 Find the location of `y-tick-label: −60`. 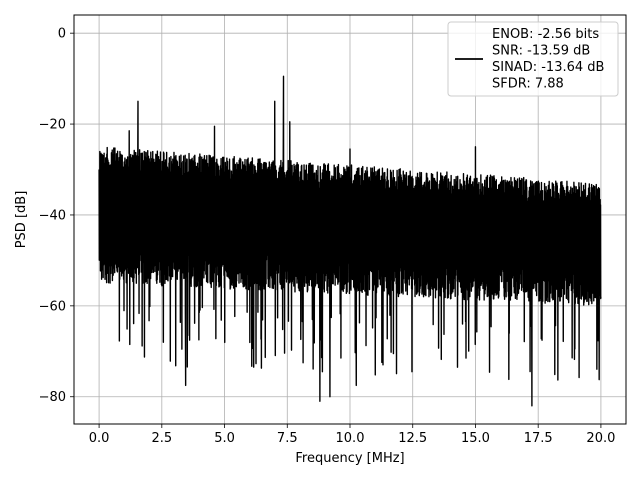

y-tick-label: −60 is located at coordinates (52, 306).